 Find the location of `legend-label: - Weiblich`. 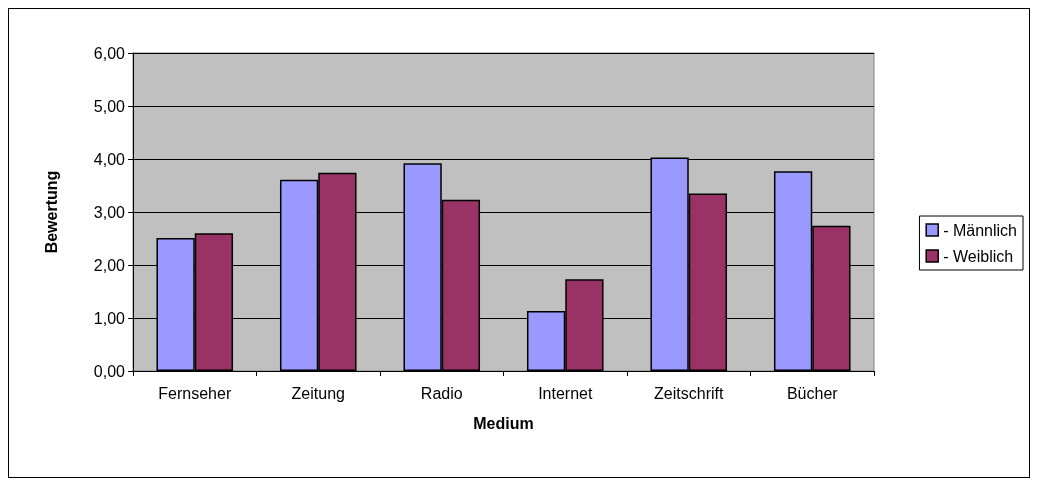

legend-label: - Weiblich is located at coordinates (978, 256).